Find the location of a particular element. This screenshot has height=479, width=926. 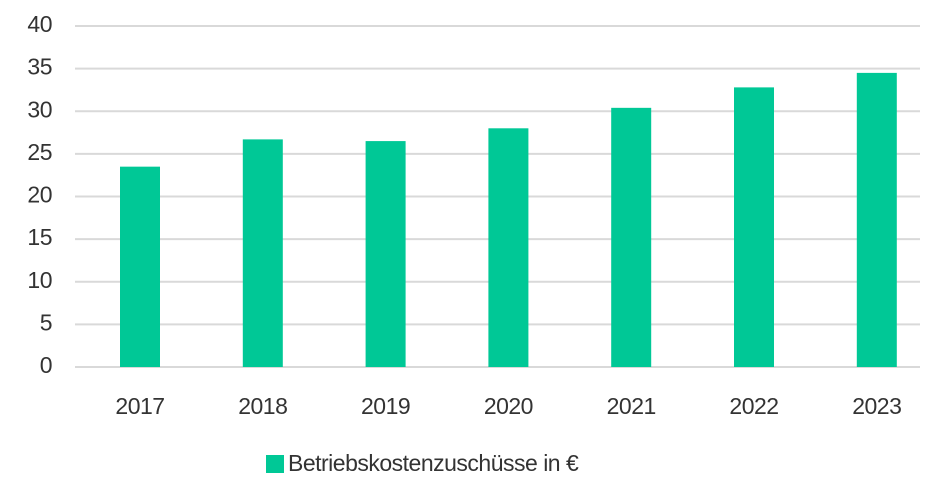

y-tick-label: 20 is located at coordinates (39, 195).